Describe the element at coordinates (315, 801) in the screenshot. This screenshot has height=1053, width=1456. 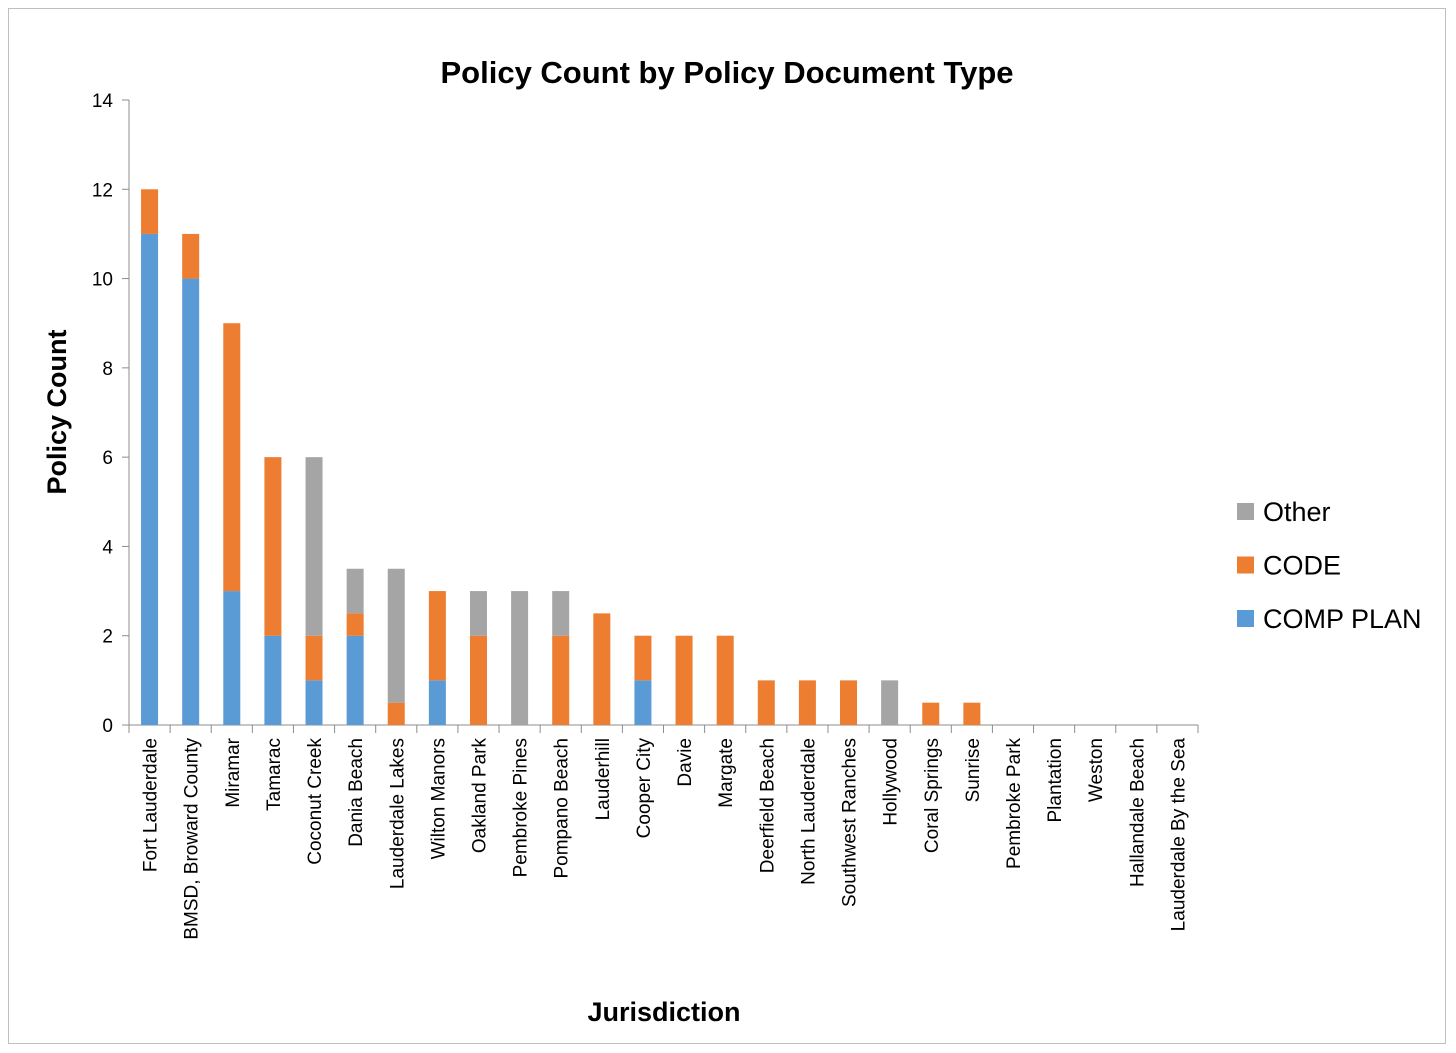
I see `x-tick-label: Coconut Creek` at that location.